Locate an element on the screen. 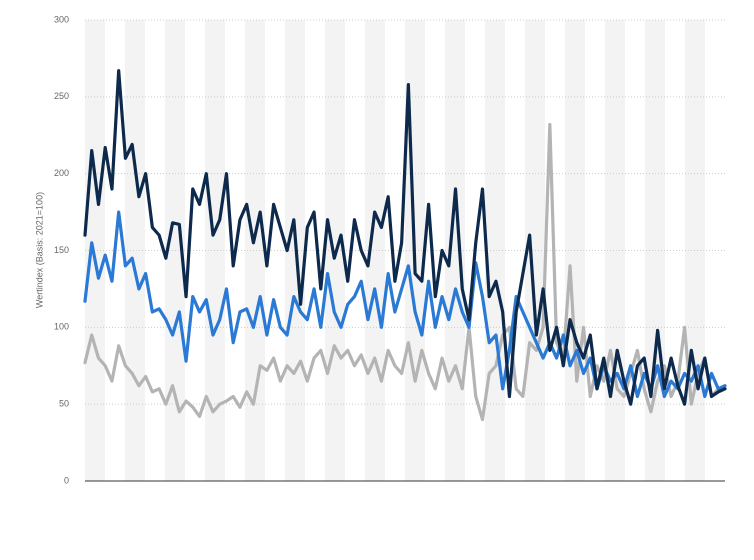 The image size is (754, 560). y-tick-label: 300 is located at coordinates (61, 19).